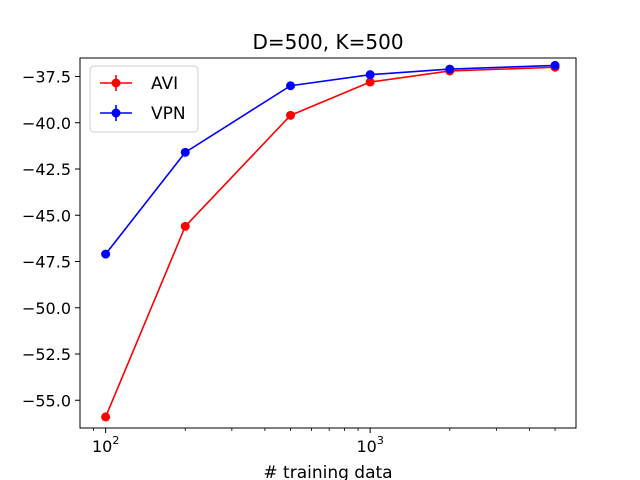  I want to click on x-axis-label: # training data, so click(327, 471).